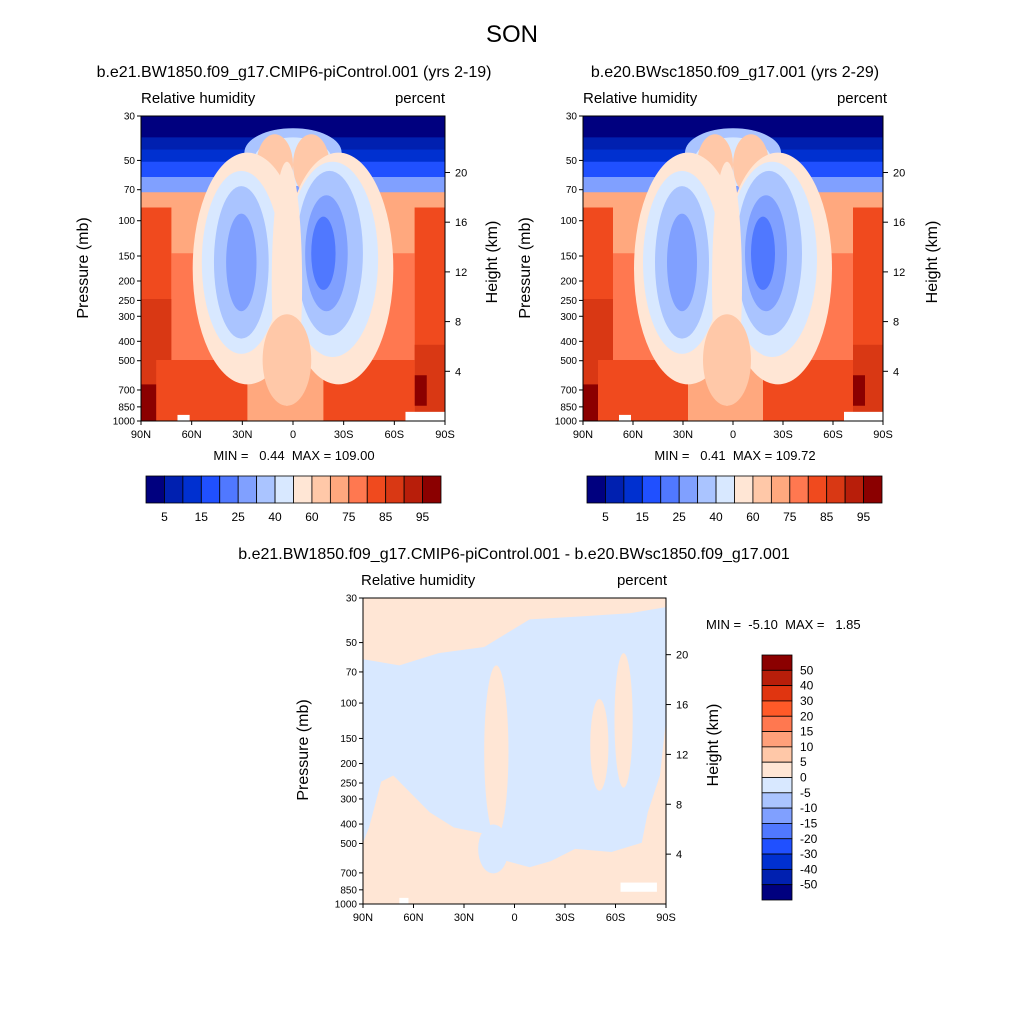 The image size is (1024, 1024). What do you see at coordinates (457, 766) in the screenshot?
I see `diff-negative-patch` at bounding box center [457, 766].